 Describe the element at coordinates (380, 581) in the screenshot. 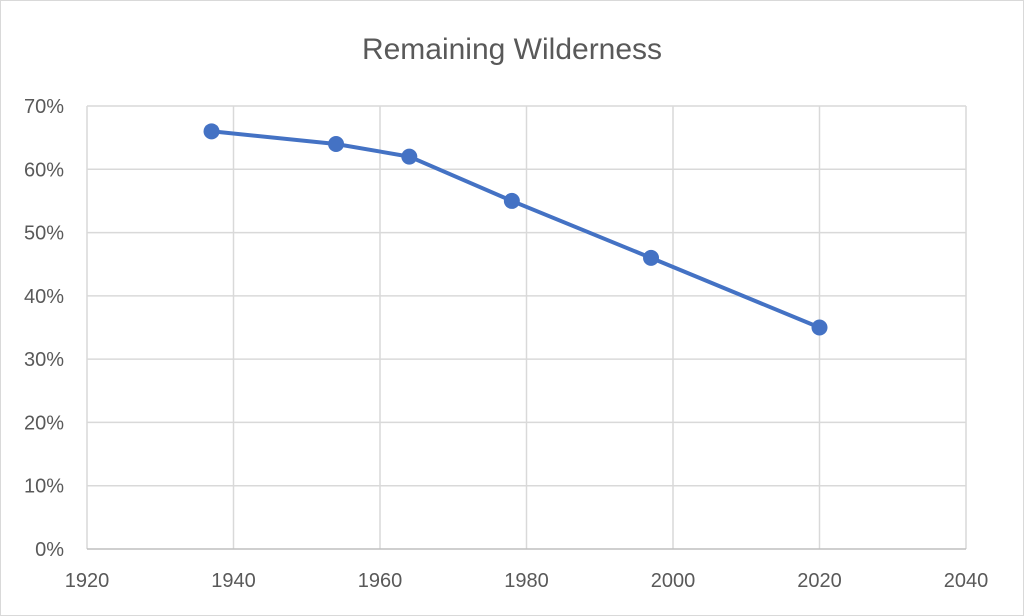

I see `x-axis-tick-label: 1960` at that location.